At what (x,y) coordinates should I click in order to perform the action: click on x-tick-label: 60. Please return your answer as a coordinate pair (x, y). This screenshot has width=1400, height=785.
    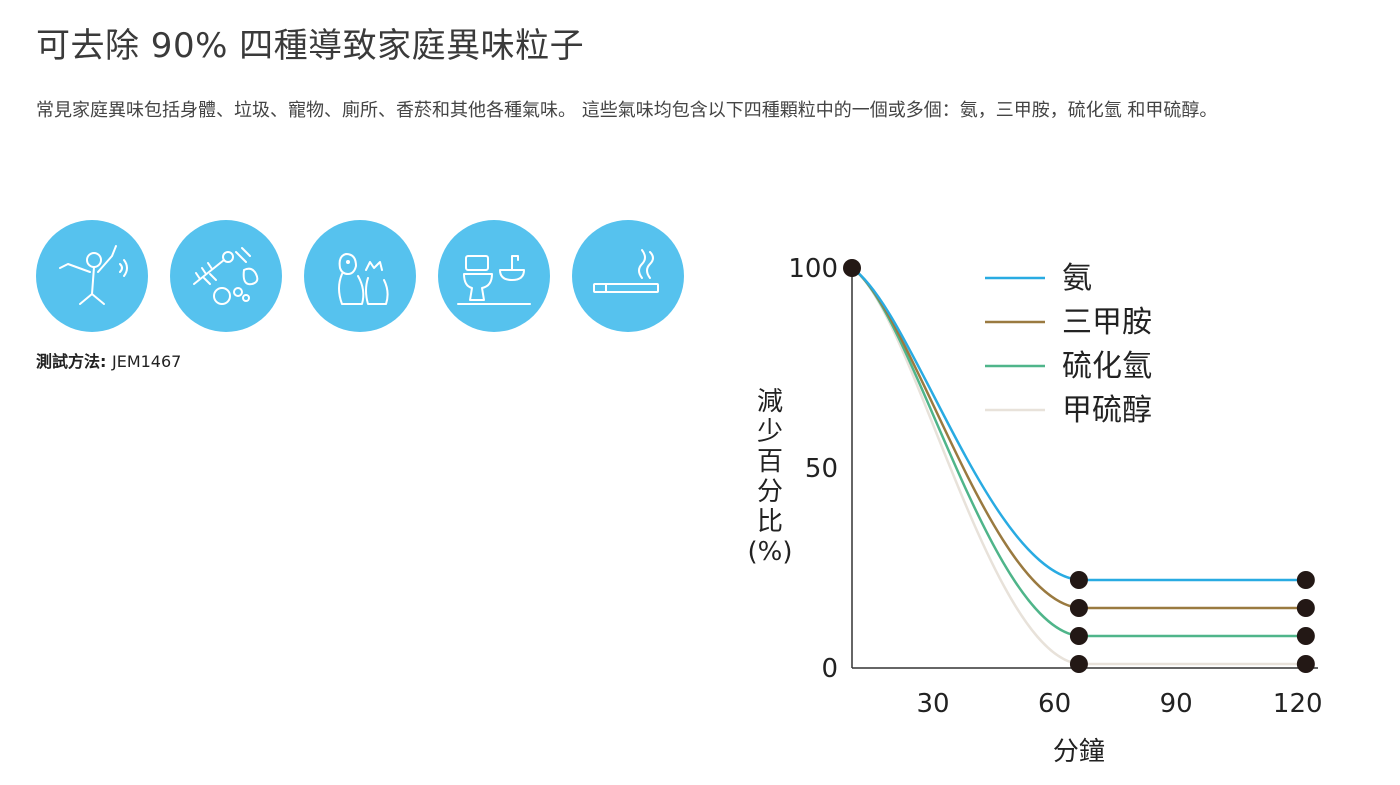
    Looking at the image, I should click on (1054, 704).